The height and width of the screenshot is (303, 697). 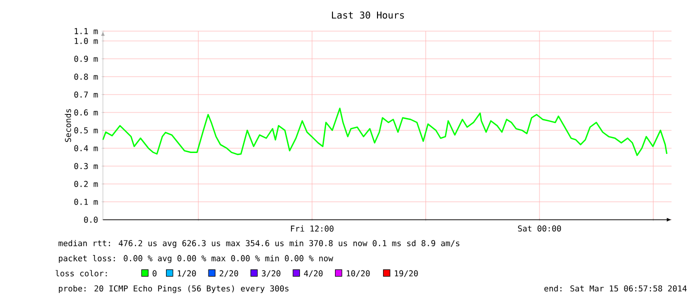 What do you see at coordinates (173, 289) in the screenshot?
I see `text: probe: 20 ICMP Echo Pings (56 Bytes) every 300s` at bounding box center [173, 289].